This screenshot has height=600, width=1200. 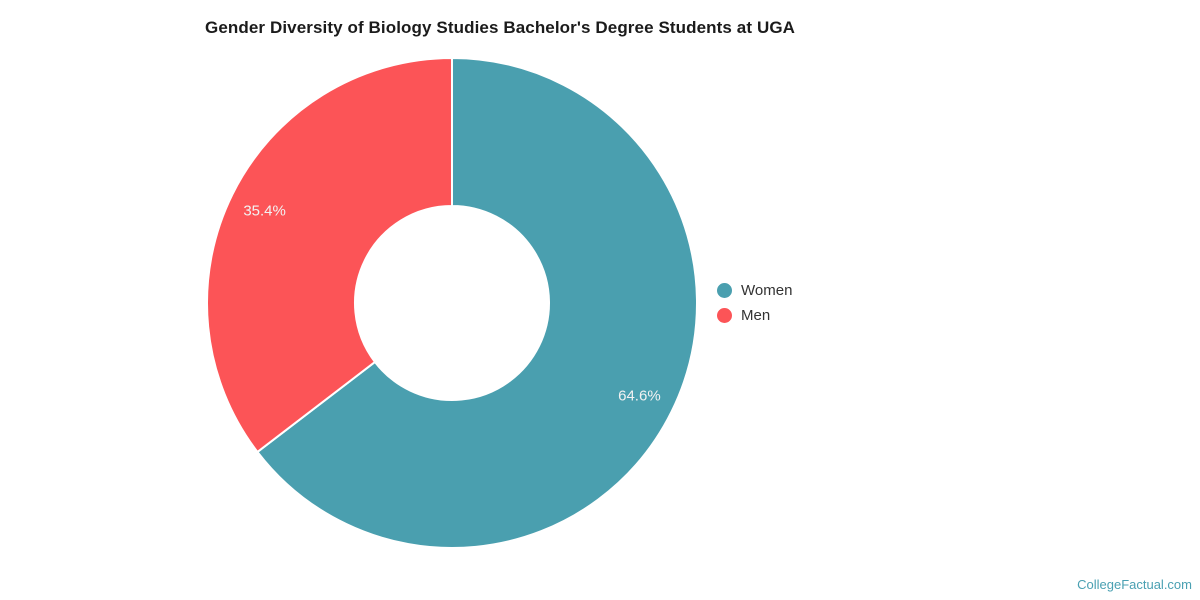 What do you see at coordinates (639, 396) in the screenshot?
I see `slice-label-women: 64.6%` at bounding box center [639, 396].